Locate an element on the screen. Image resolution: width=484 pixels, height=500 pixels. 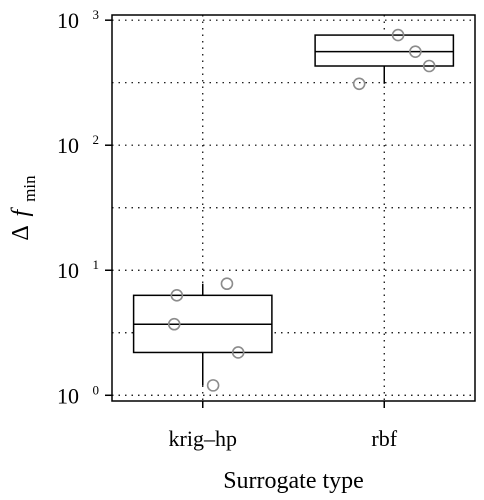
box-rbf is located at coordinates (384, 59).